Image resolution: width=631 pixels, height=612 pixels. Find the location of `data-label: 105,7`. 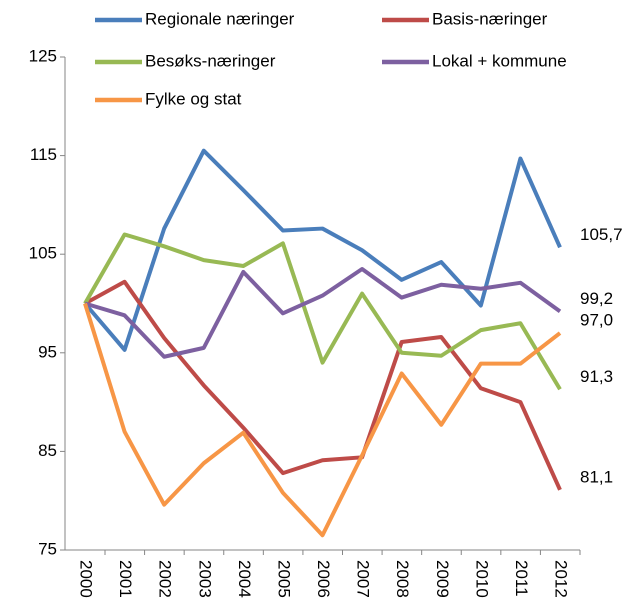

data-label: 105,7 is located at coordinates (601, 234).